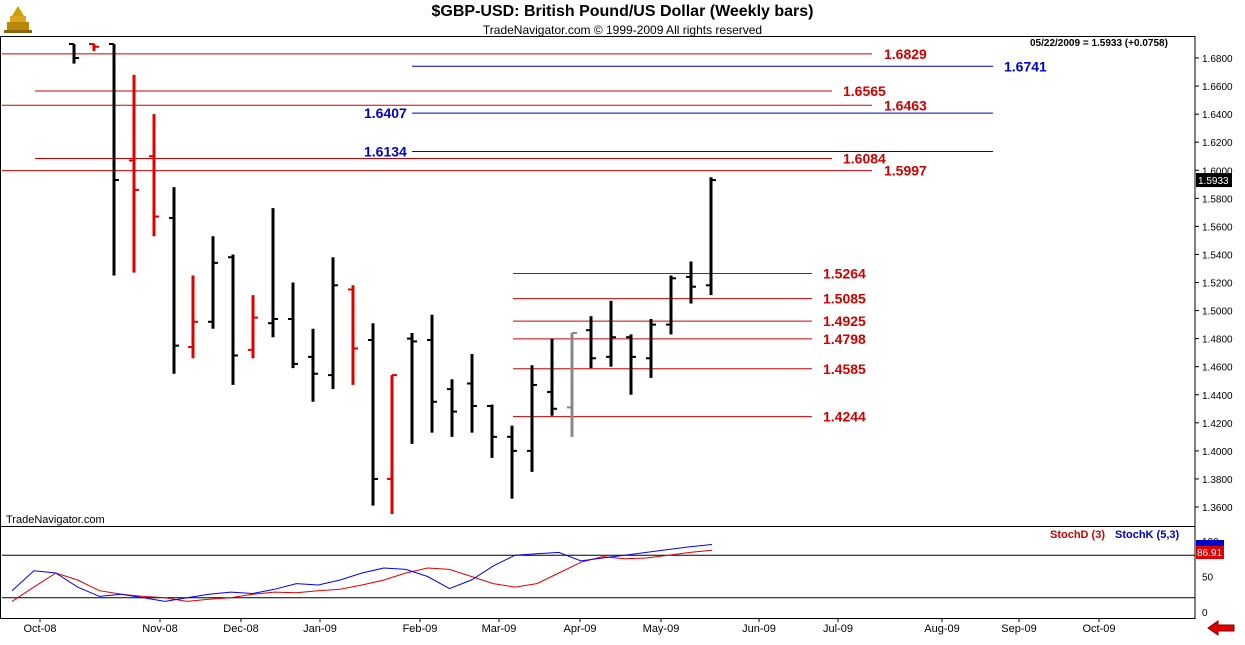 The height and width of the screenshot is (645, 1245). I want to click on level-label: 1.6134, so click(385, 151).